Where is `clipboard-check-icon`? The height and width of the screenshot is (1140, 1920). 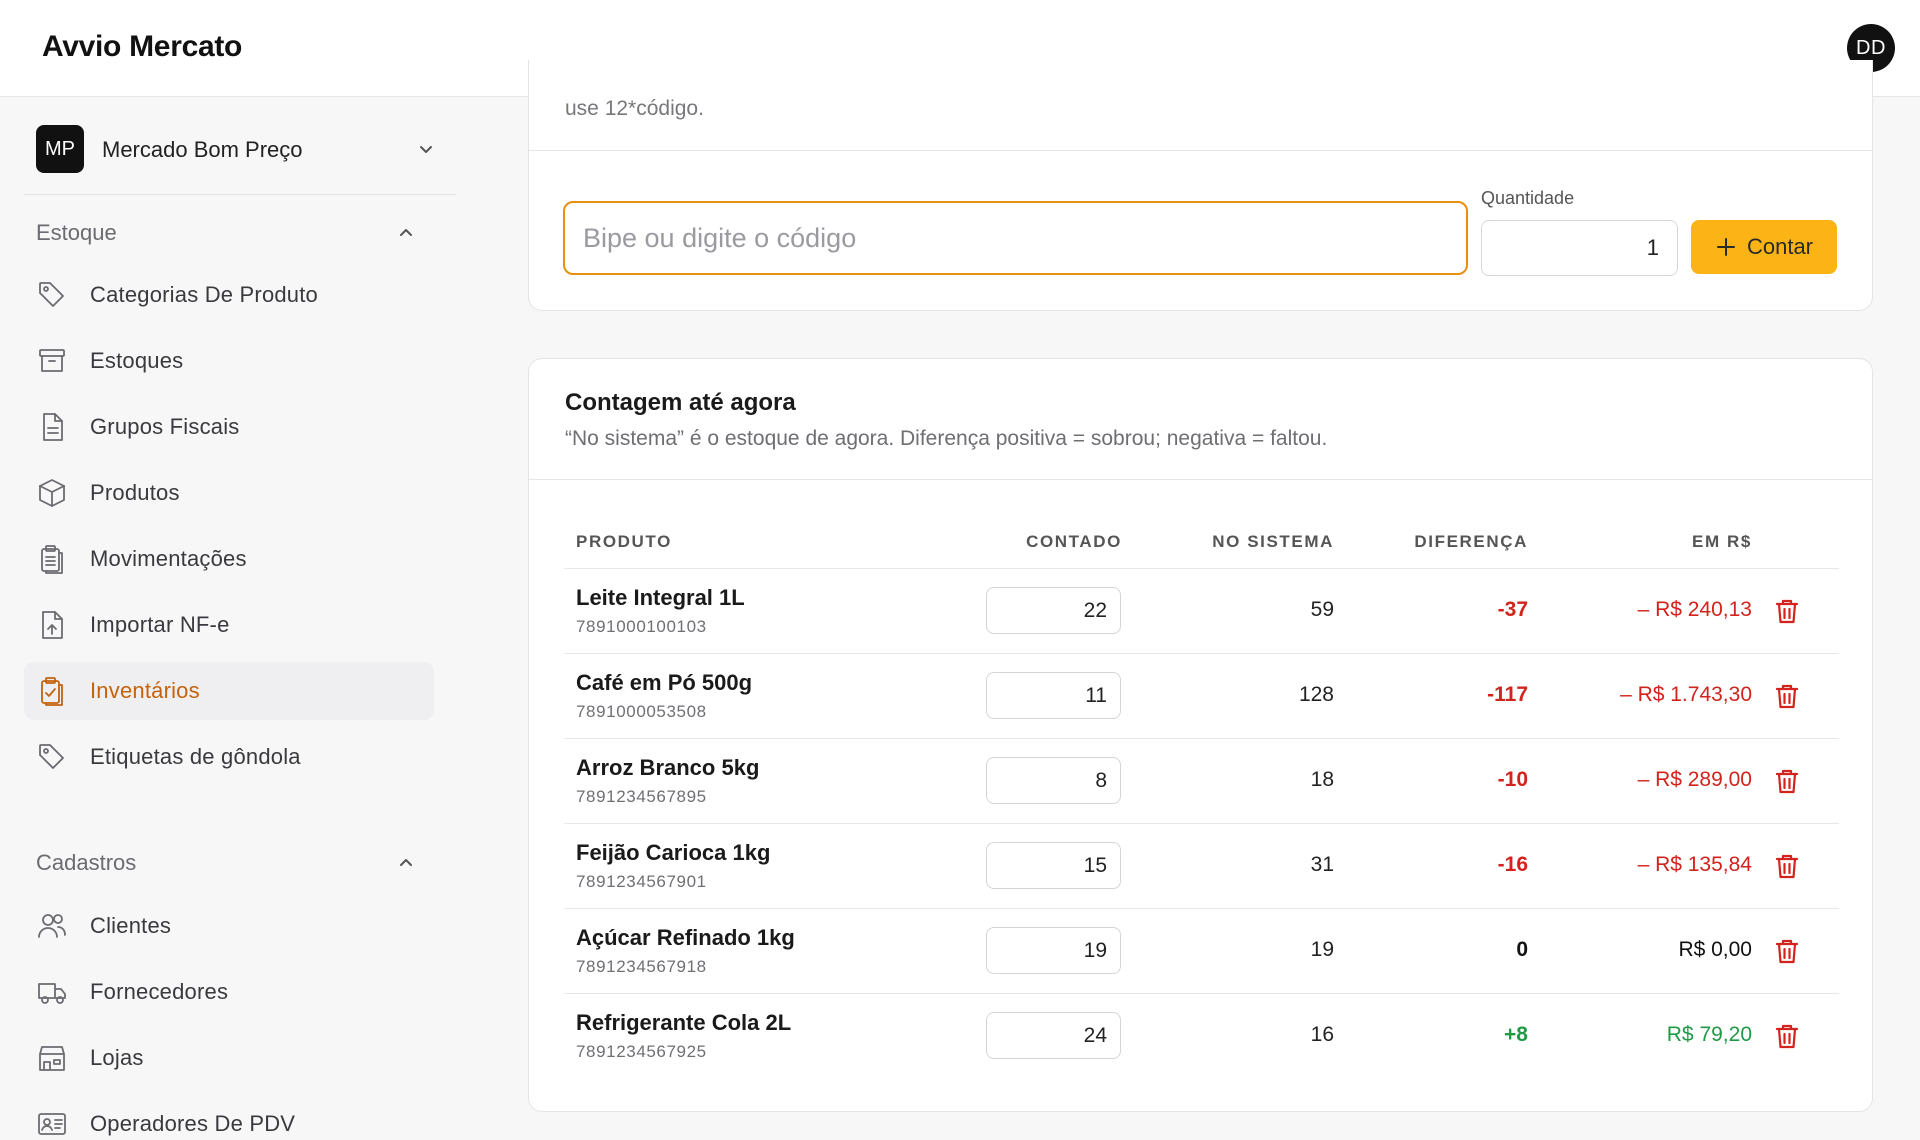 clipboard-check-icon is located at coordinates (52, 691).